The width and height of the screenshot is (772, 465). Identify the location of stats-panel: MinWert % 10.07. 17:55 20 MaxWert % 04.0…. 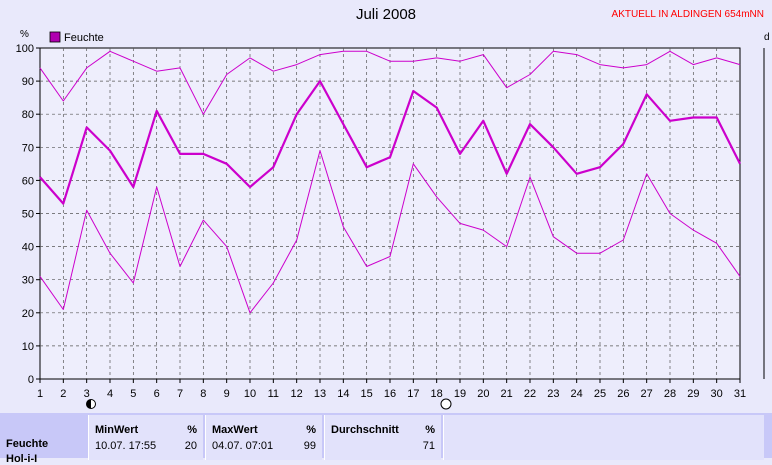
(386, 439).